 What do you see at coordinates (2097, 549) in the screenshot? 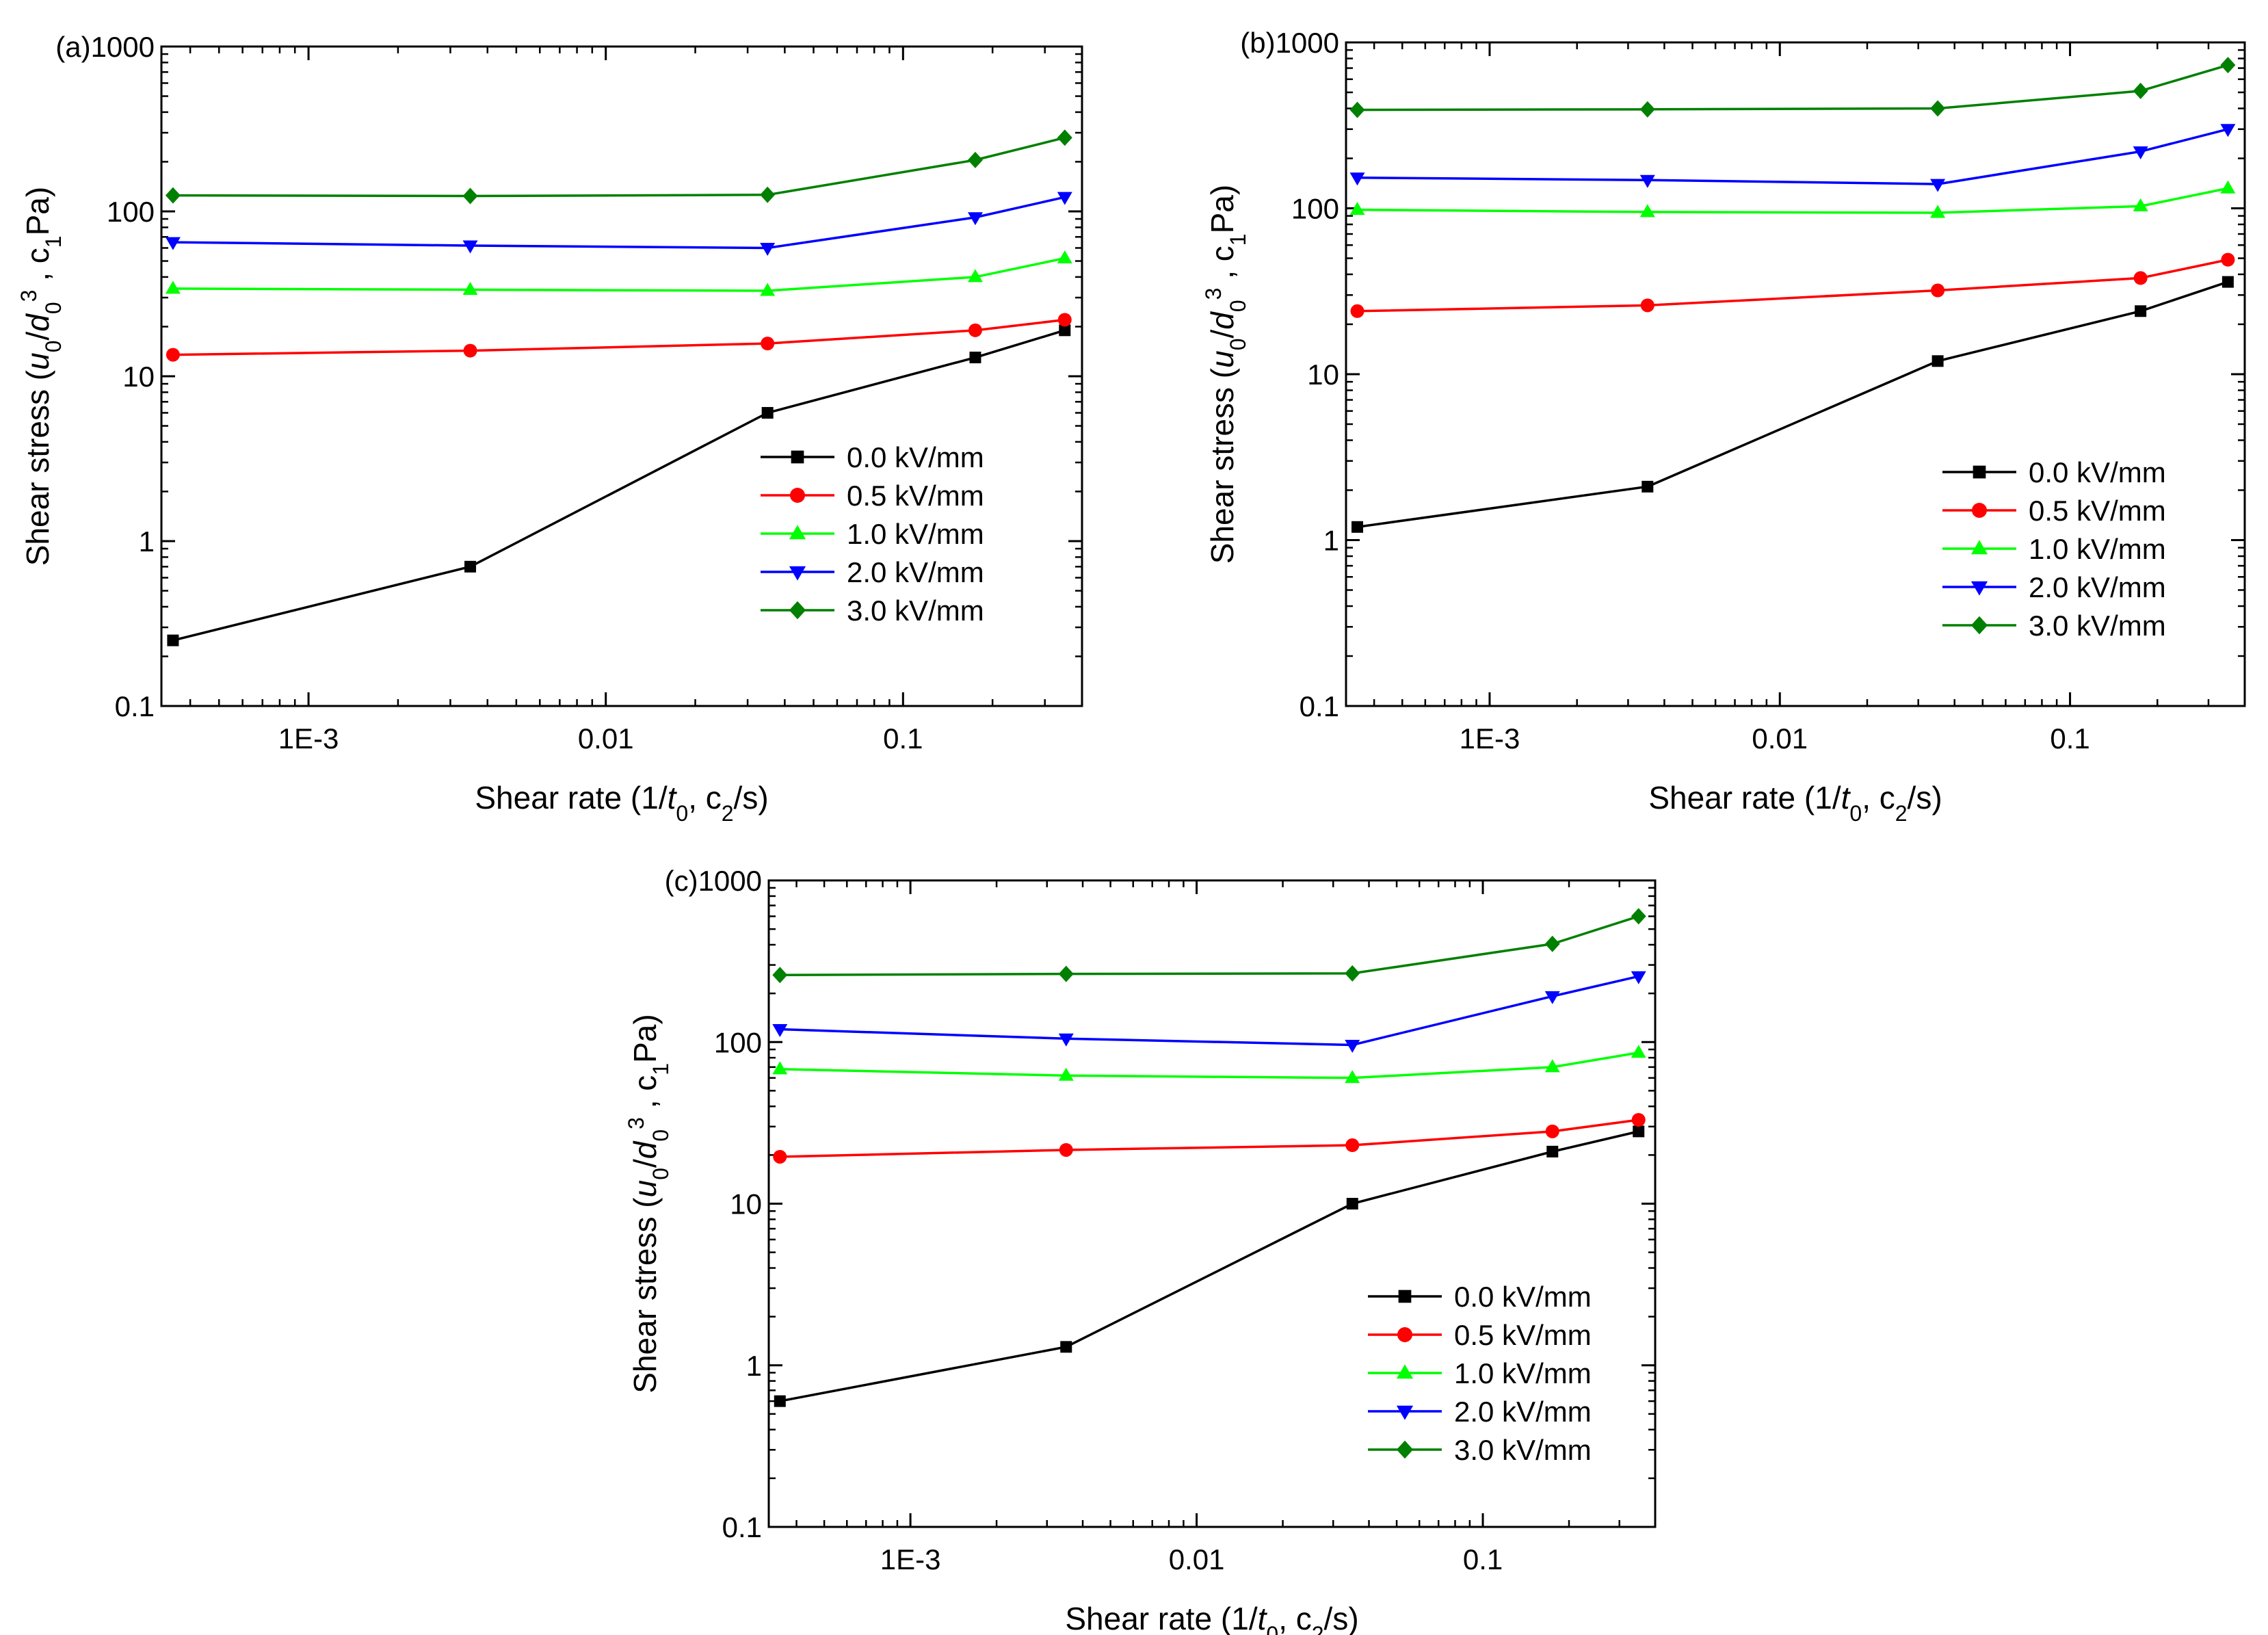
I see `legend-label: 1.0 kV/mm` at bounding box center [2097, 549].